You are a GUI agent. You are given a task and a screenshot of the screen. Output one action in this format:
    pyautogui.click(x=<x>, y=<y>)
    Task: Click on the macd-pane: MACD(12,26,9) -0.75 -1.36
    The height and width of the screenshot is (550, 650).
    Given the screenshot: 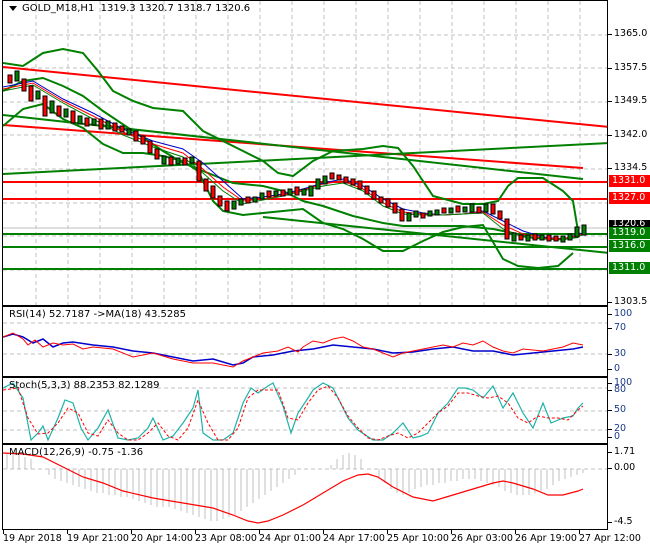 What is the action you would take?
    pyautogui.click(x=305, y=487)
    